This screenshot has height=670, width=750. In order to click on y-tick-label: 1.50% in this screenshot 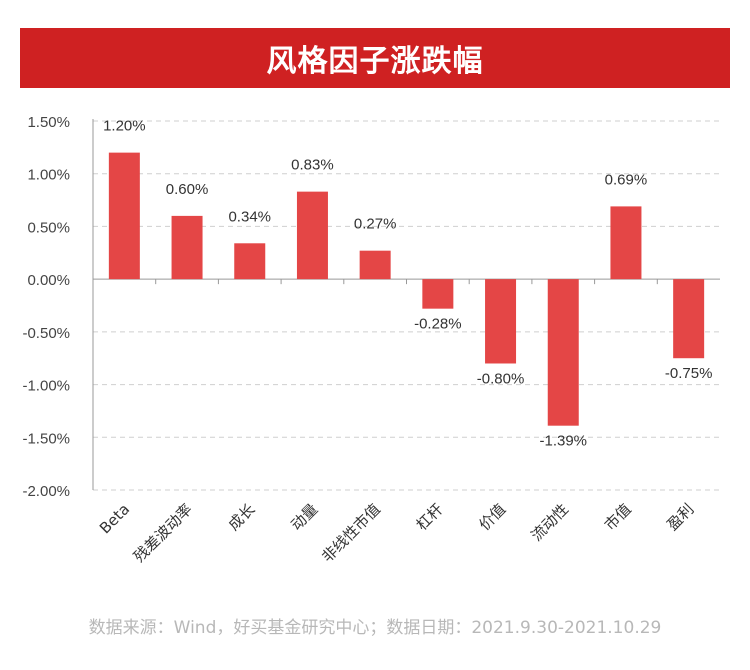, I will do `click(48, 122)`.